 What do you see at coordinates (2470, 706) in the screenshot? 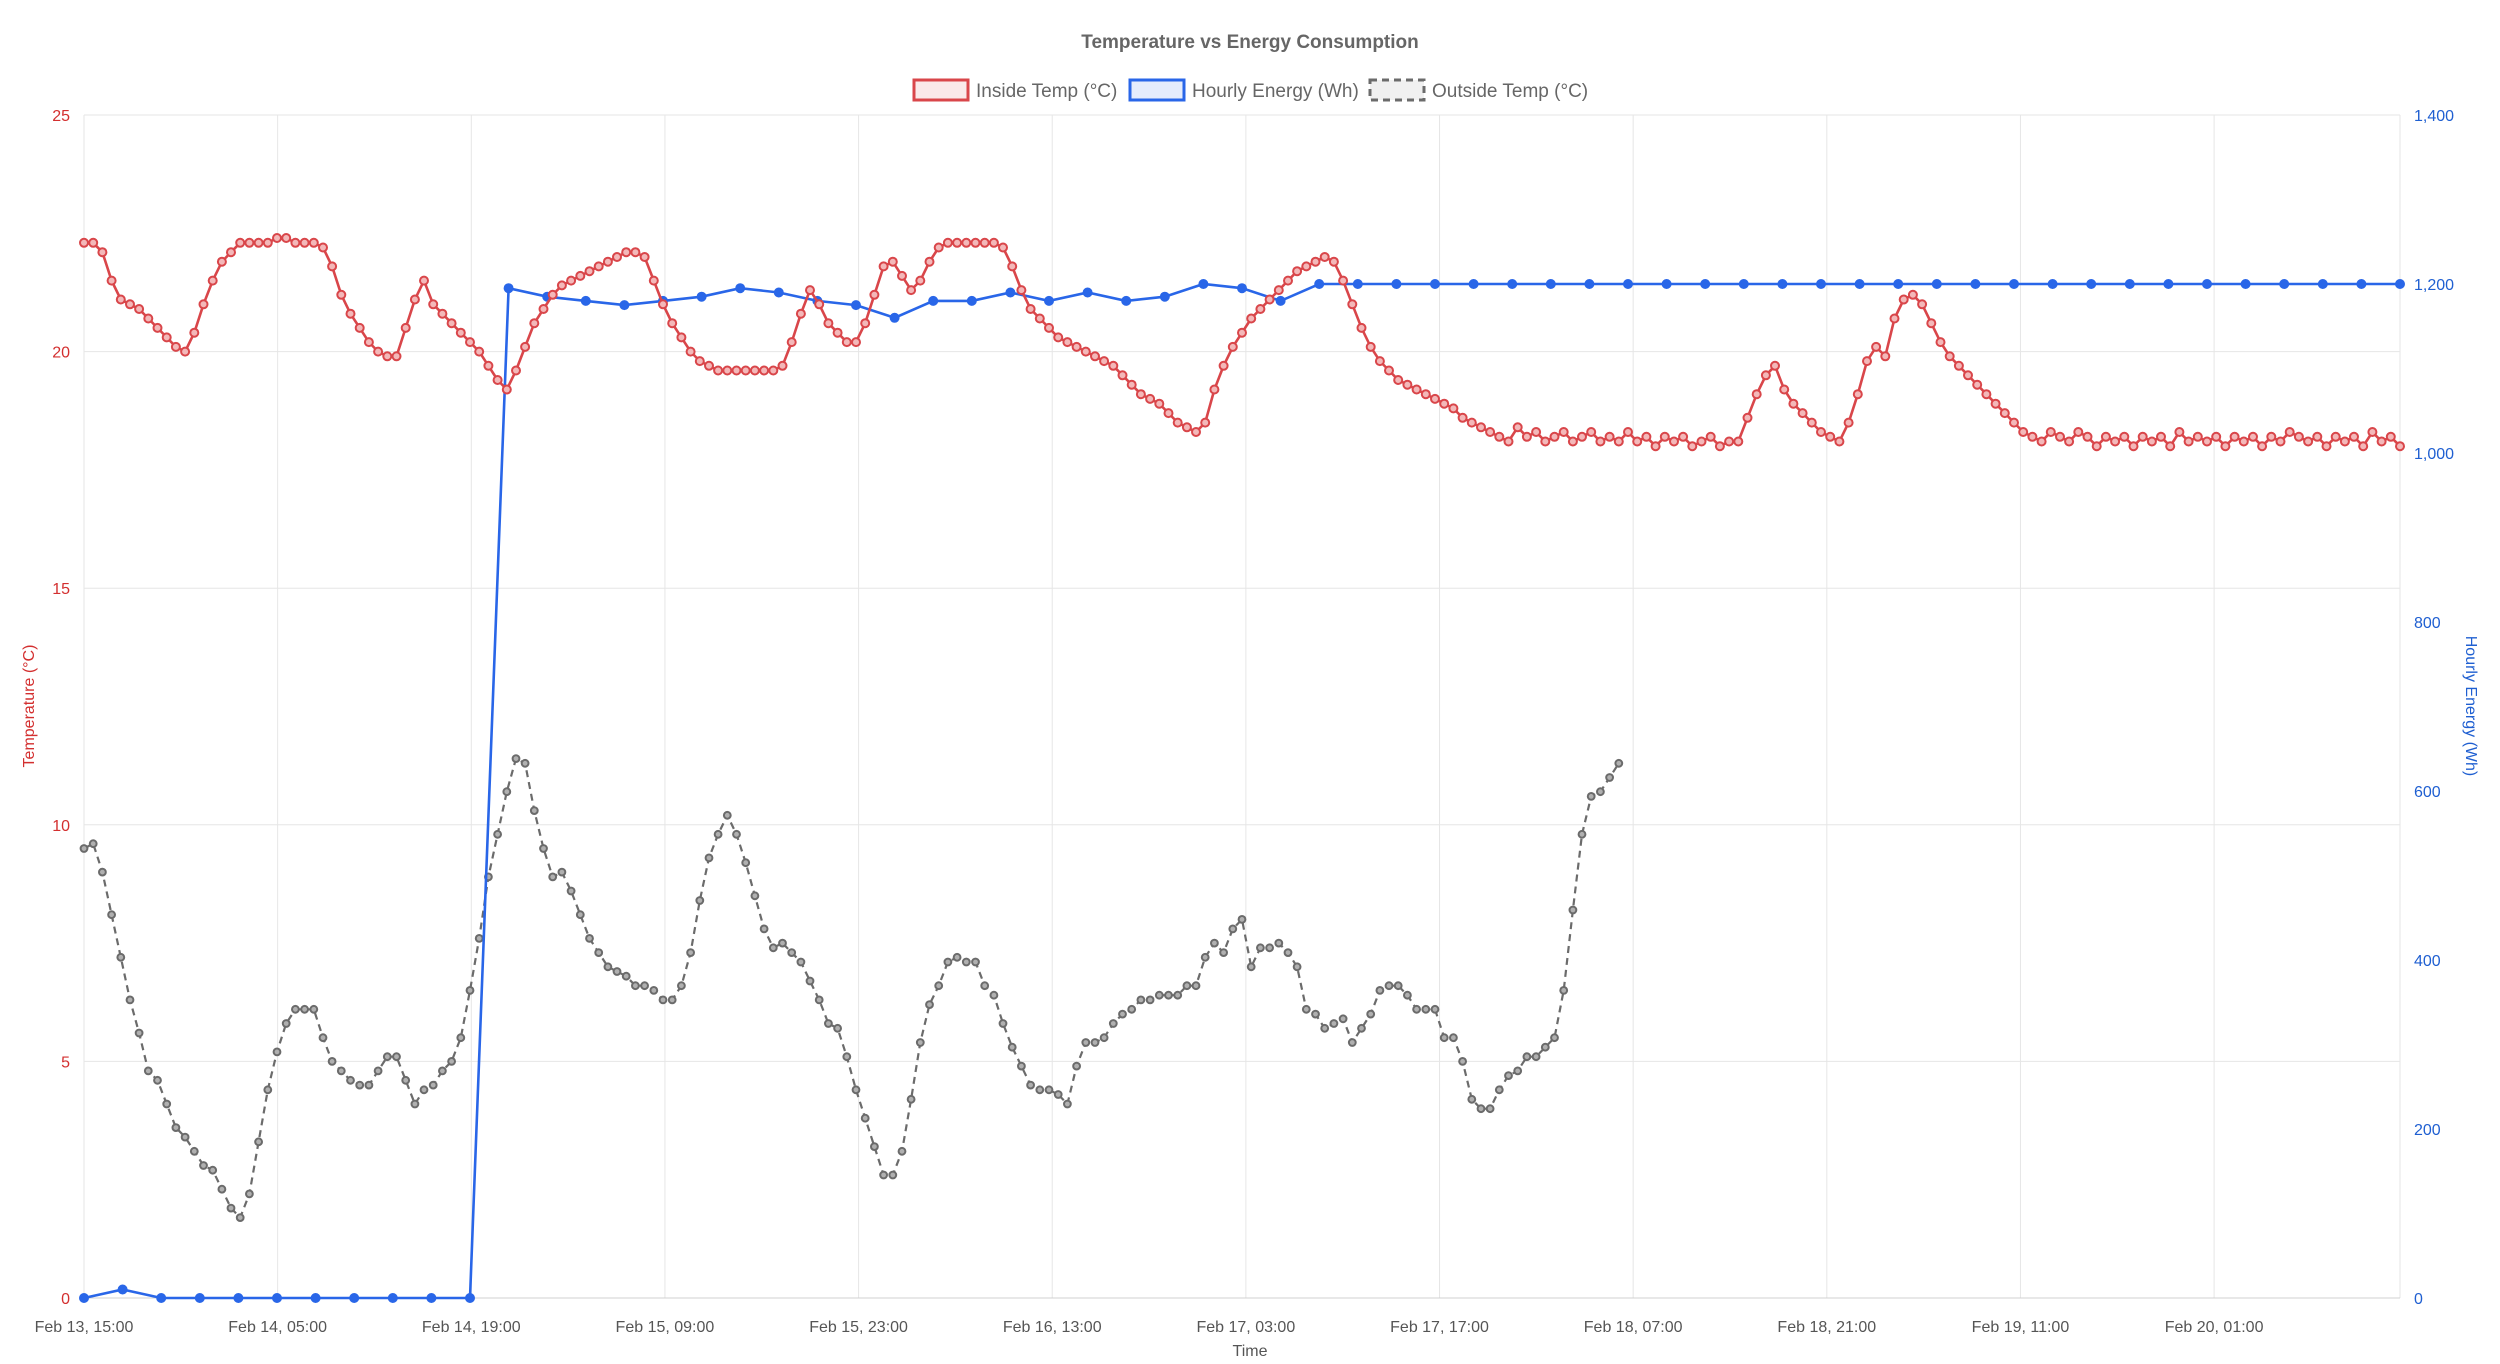
I see `y-axis-right-title: Hourly Energy (Wh)` at bounding box center [2470, 706].